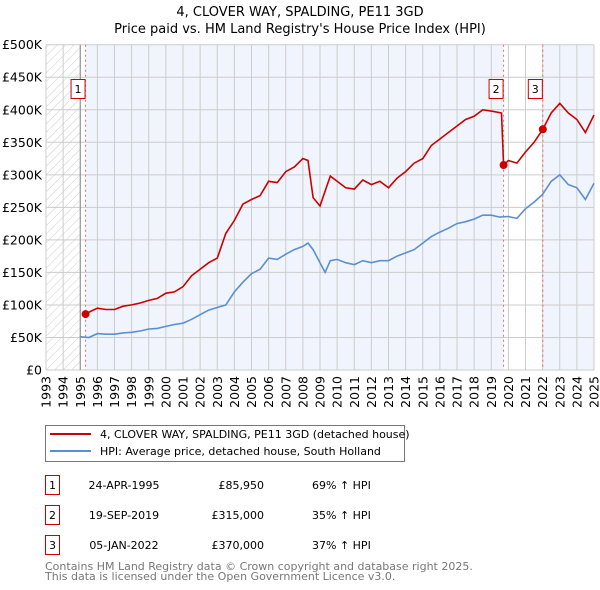 The height and width of the screenshot is (590, 600). I want to click on sale-date: 05-JAN-2022, so click(123, 545).